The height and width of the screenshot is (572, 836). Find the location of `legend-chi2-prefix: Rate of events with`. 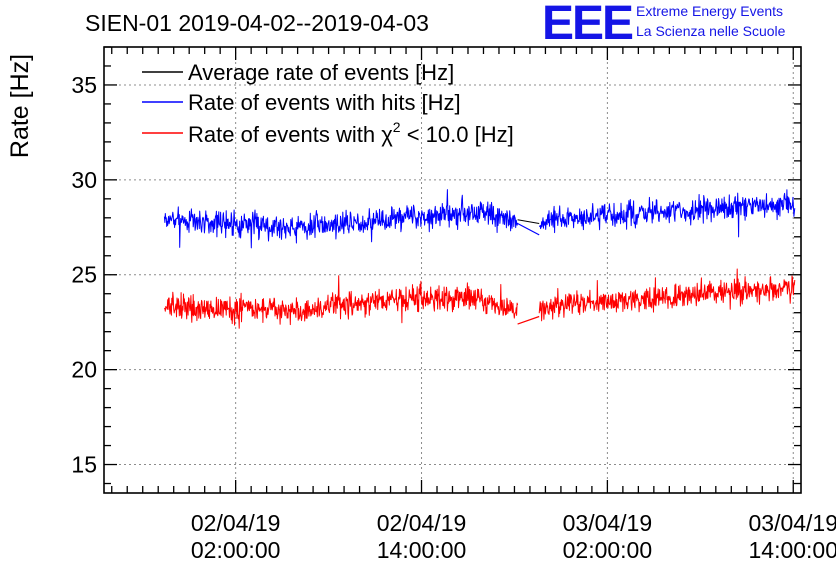

legend-chi2-prefix: Rate of events with is located at coordinates (284, 134).